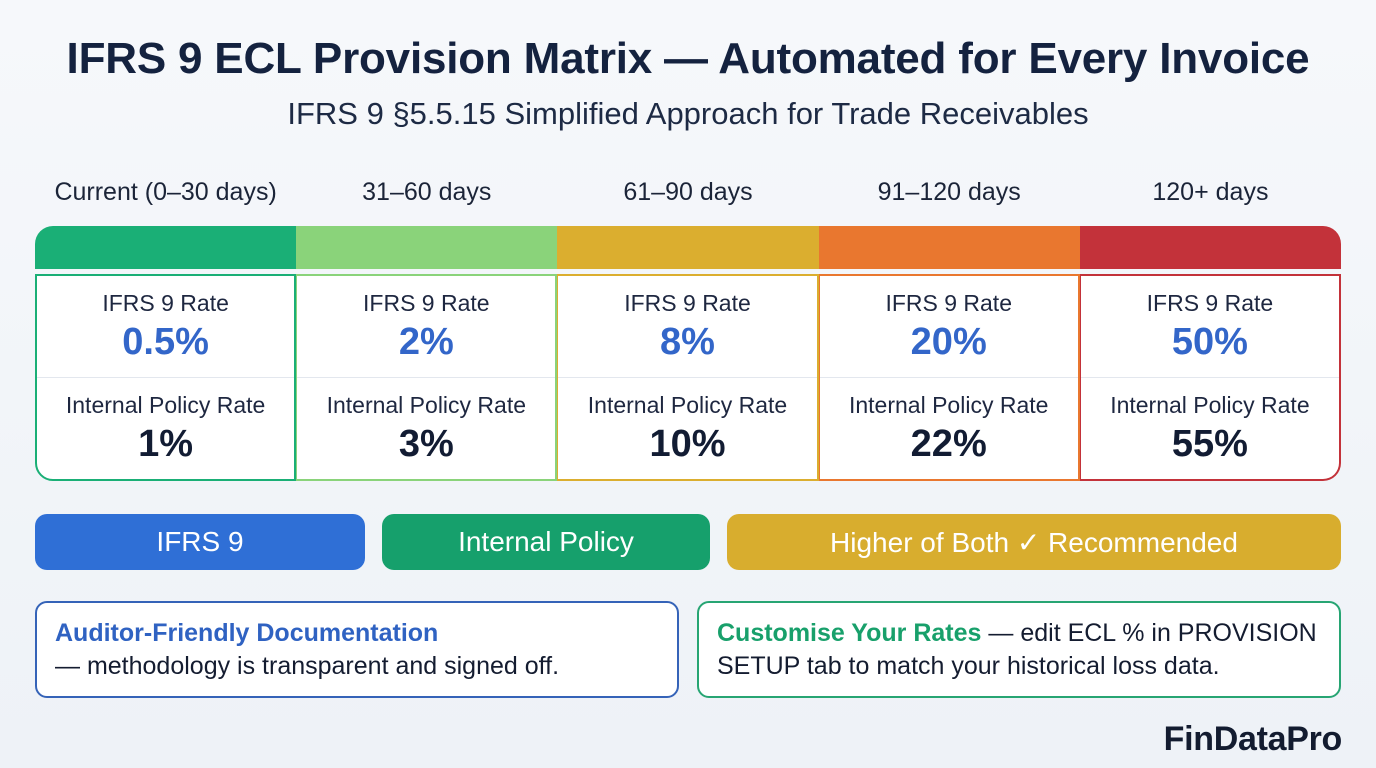 The height and width of the screenshot is (768, 1376). I want to click on ifrs-9-option-button: IFRS 9, so click(200, 542).